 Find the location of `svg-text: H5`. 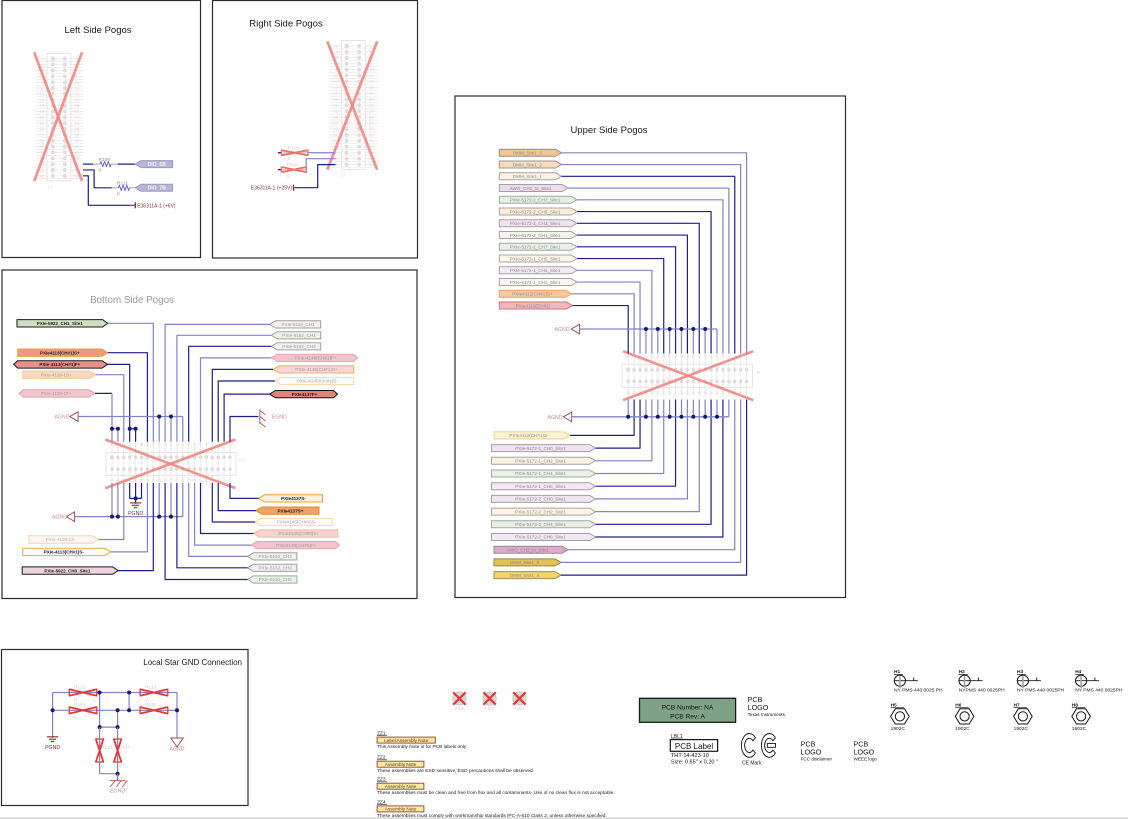

svg-text: H5 is located at coordinates (894, 706).